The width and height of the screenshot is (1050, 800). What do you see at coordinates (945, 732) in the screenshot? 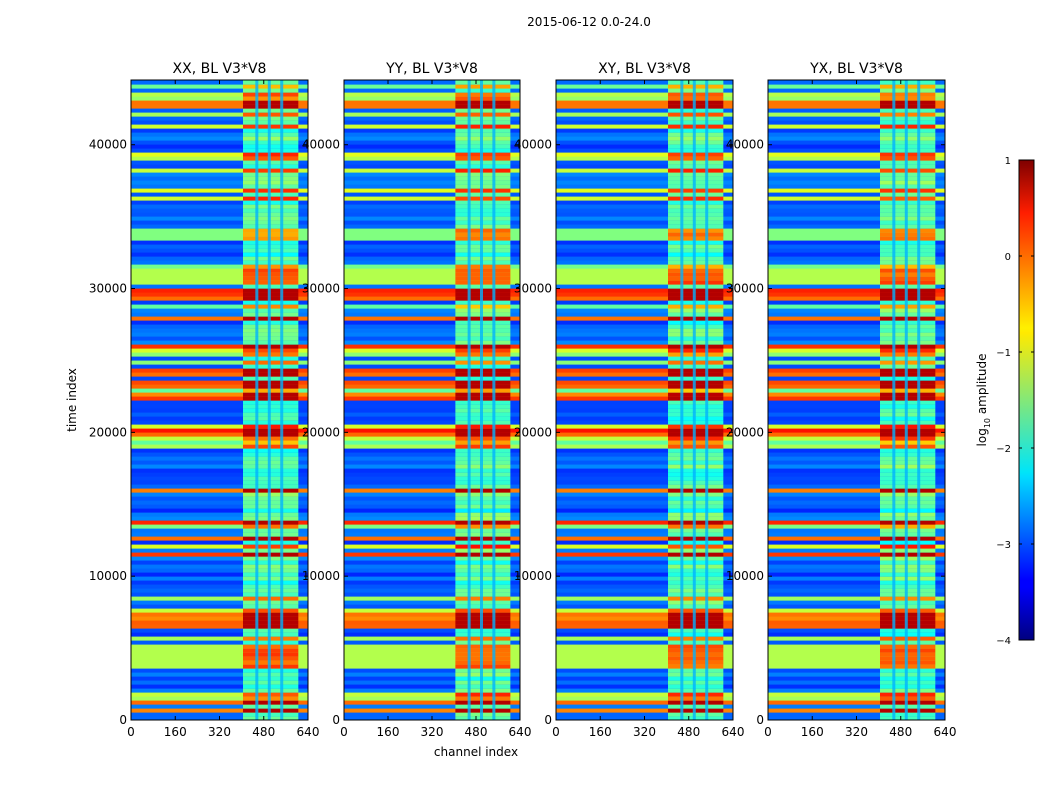
I see `x-tick-label: 640` at bounding box center [945, 732].